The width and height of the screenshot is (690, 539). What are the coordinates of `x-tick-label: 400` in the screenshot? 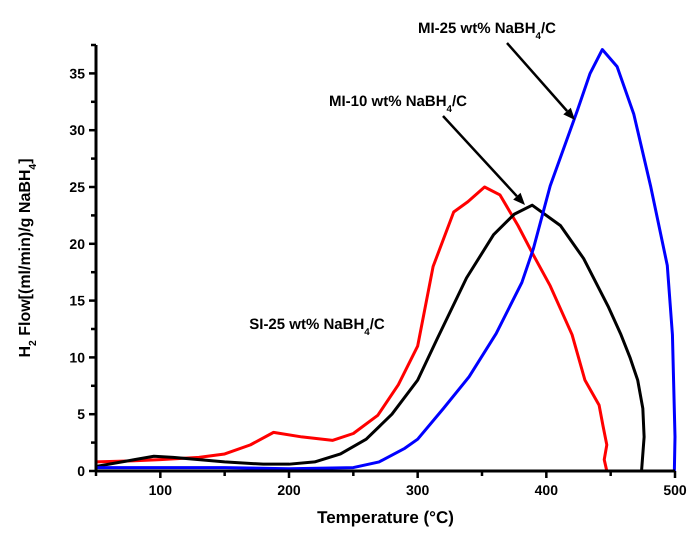 It's located at (546, 490).